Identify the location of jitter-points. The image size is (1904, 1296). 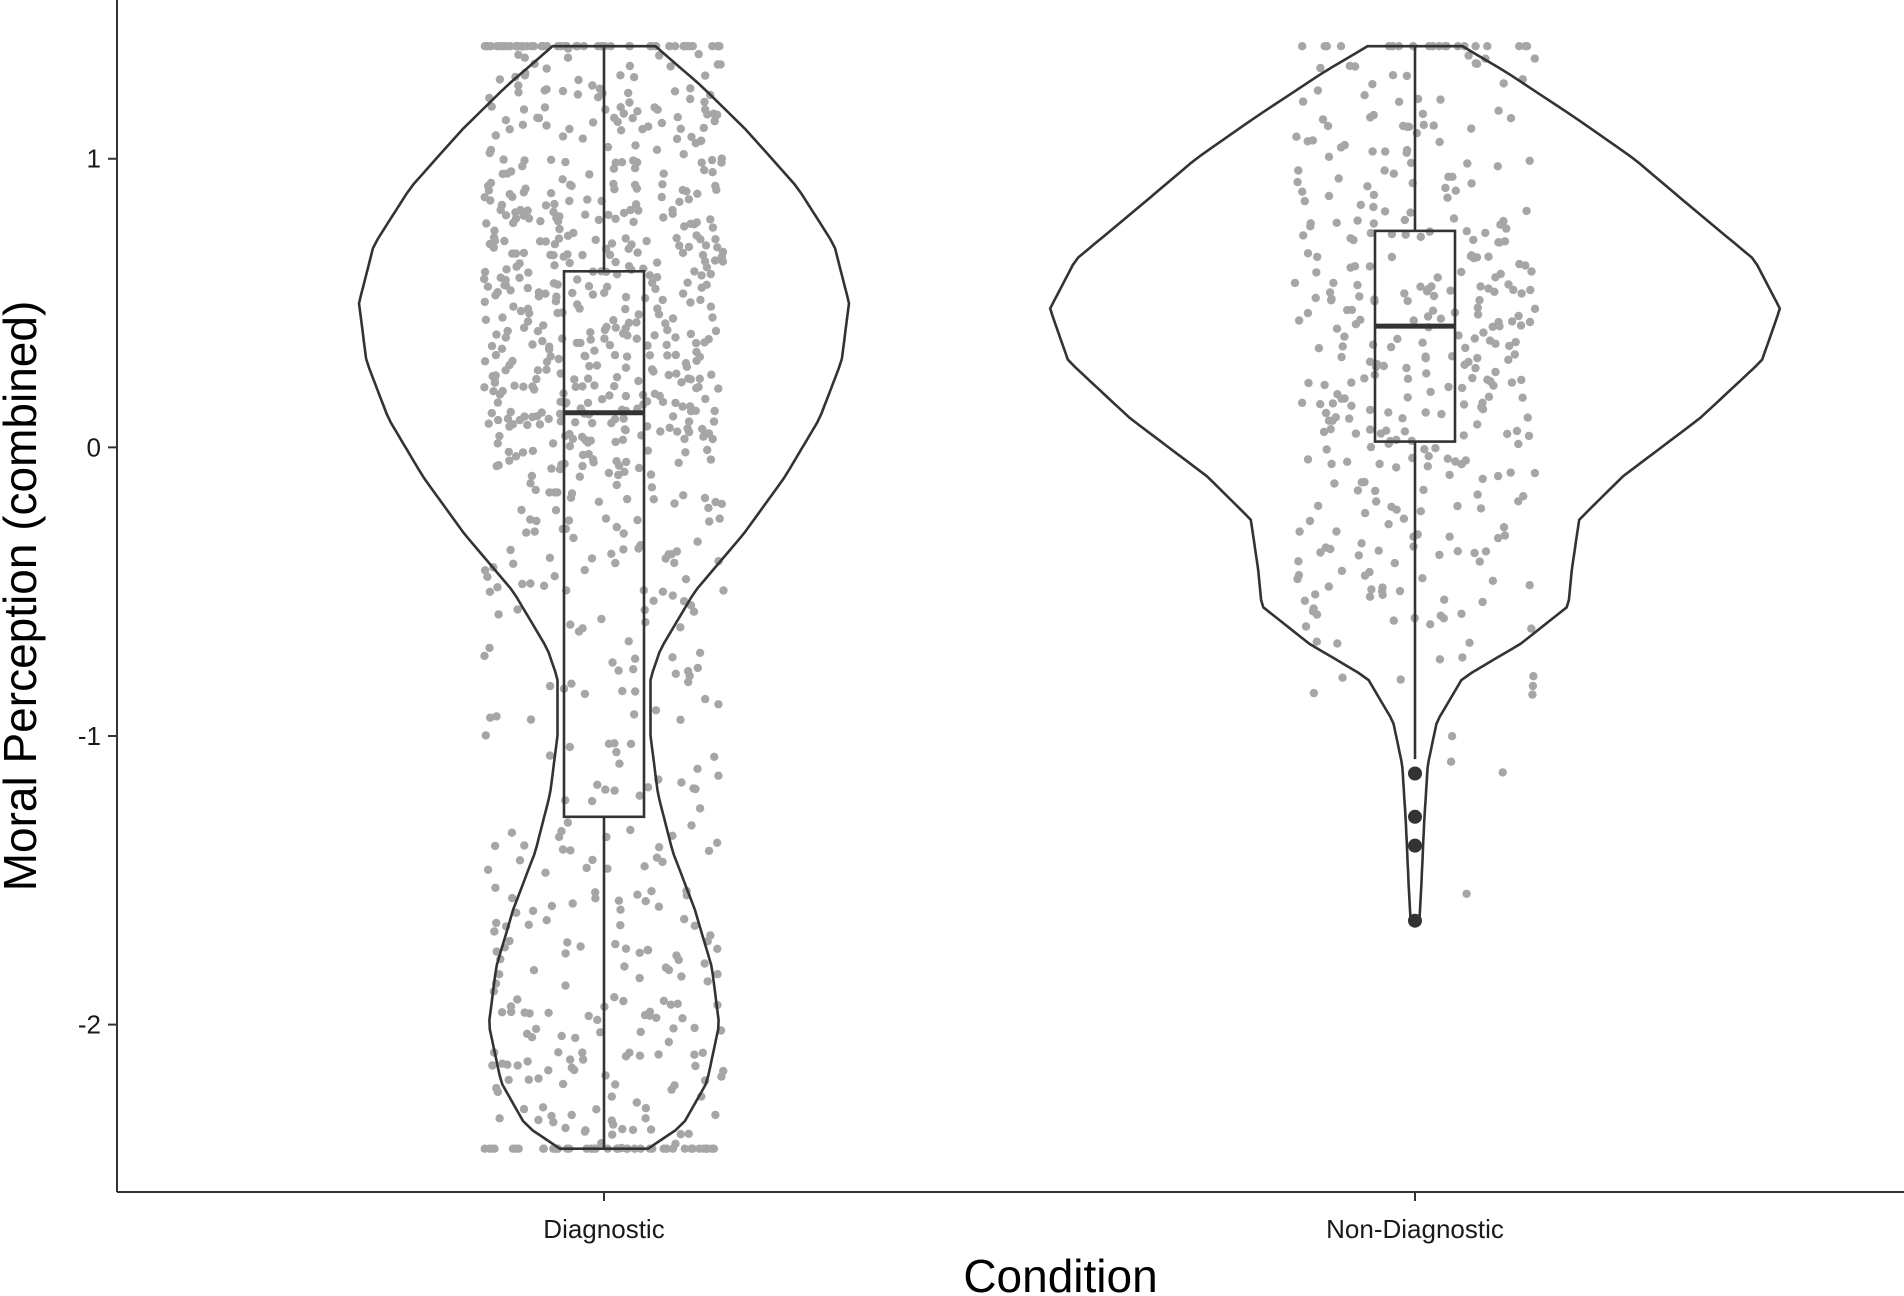
(604, 597).